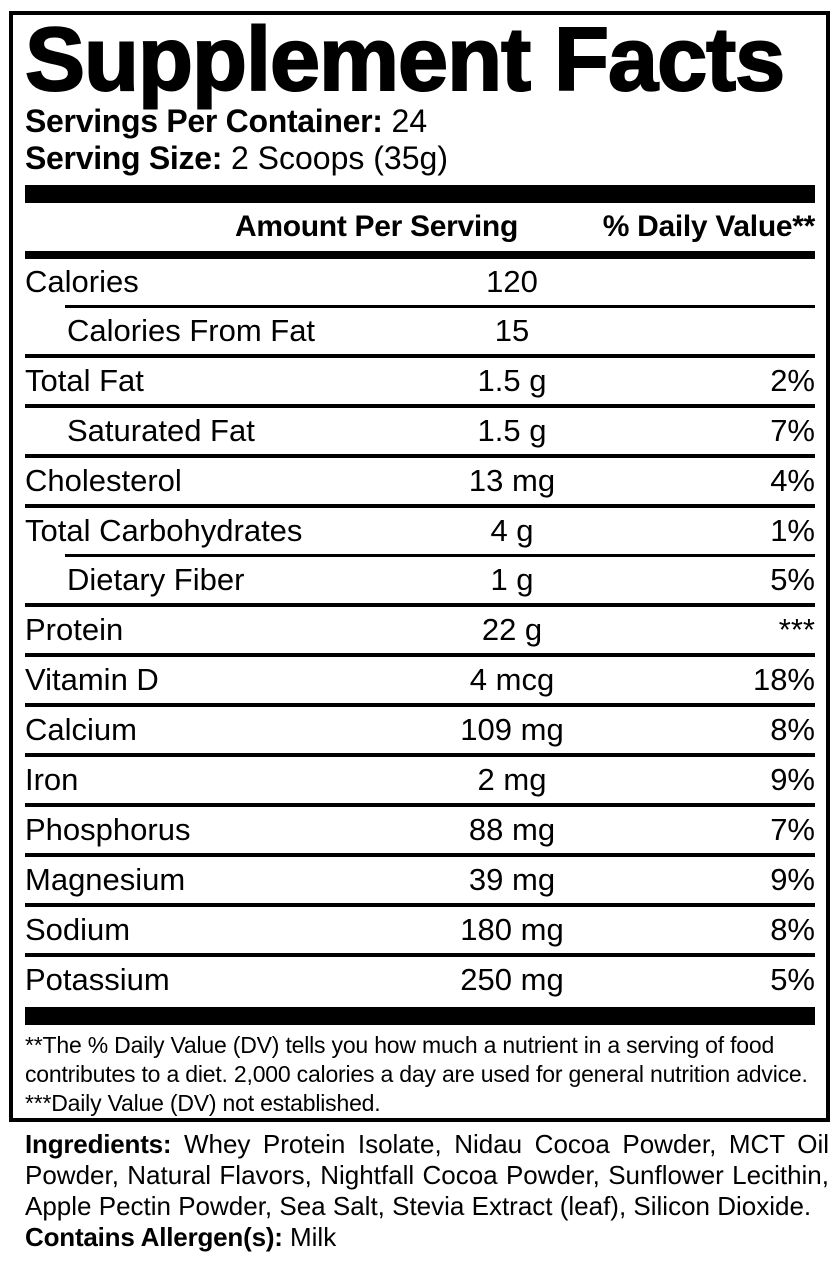 This screenshot has width=837, height=1276. I want to click on ingredients-label: Ingredients:, so click(98, 1144).